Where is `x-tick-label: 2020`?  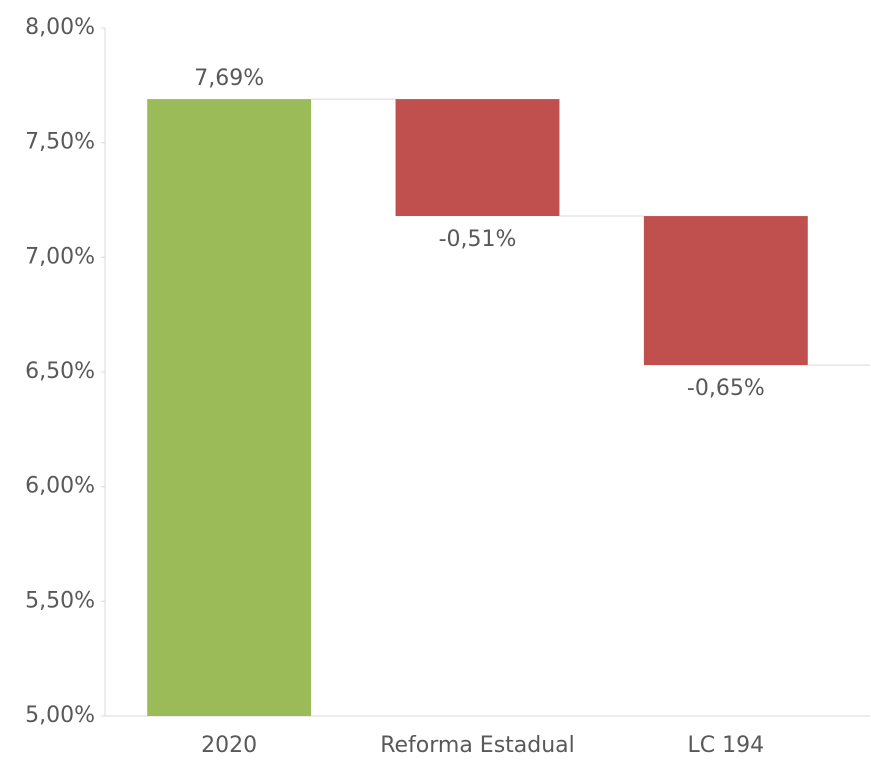 x-tick-label: 2020 is located at coordinates (229, 745).